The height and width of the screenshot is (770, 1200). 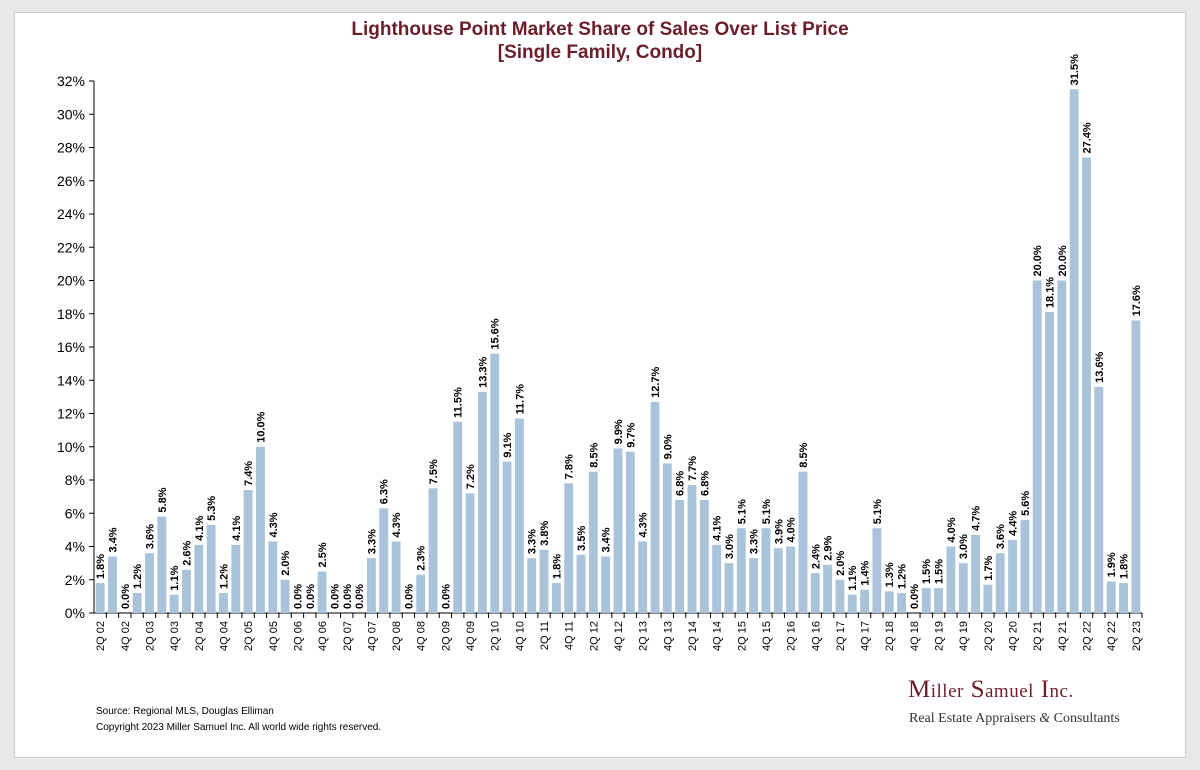 I want to click on y-tick-label: 14%, so click(x=71, y=380).